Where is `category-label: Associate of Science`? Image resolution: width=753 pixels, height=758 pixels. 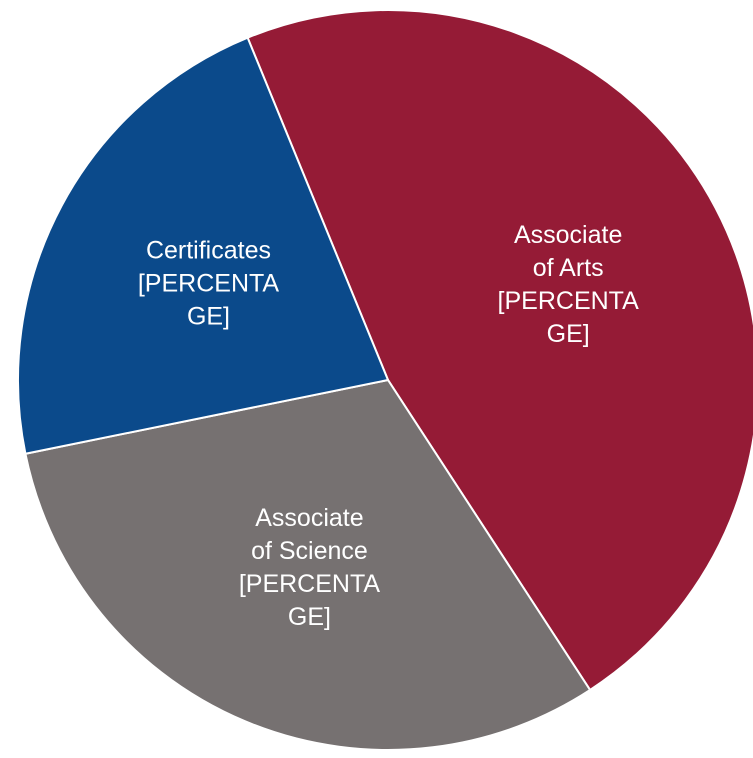 category-label: Associate of Science is located at coordinates (309, 534).